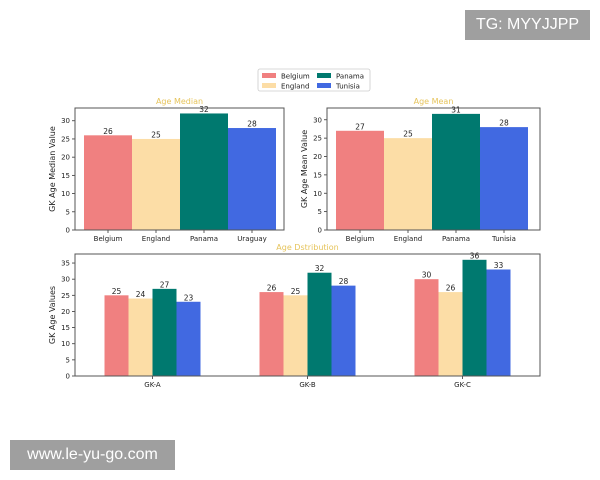 The image size is (600, 480). I want to click on x-tick-label: GK-C, so click(462, 385).